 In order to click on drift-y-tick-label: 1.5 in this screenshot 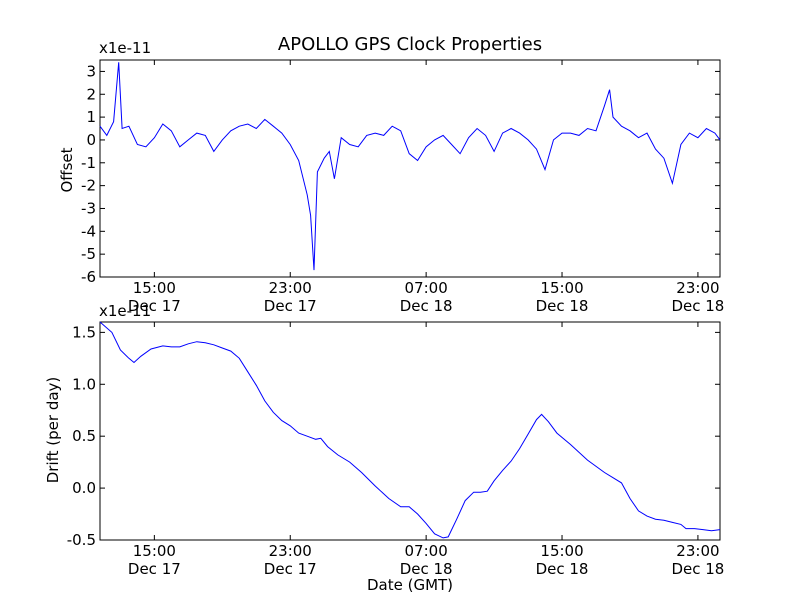, I will do `click(84, 332)`.